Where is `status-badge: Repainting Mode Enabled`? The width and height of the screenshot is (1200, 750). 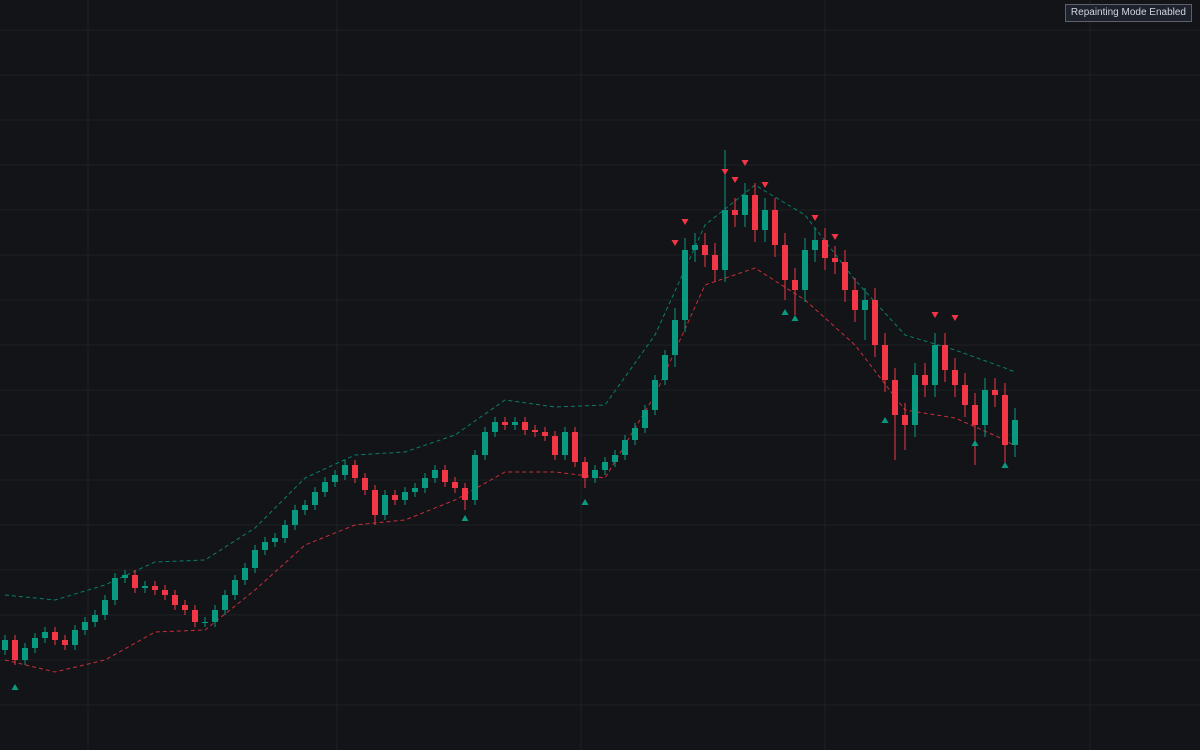 status-badge: Repainting Mode Enabled is located at coordinates (1128, 13).